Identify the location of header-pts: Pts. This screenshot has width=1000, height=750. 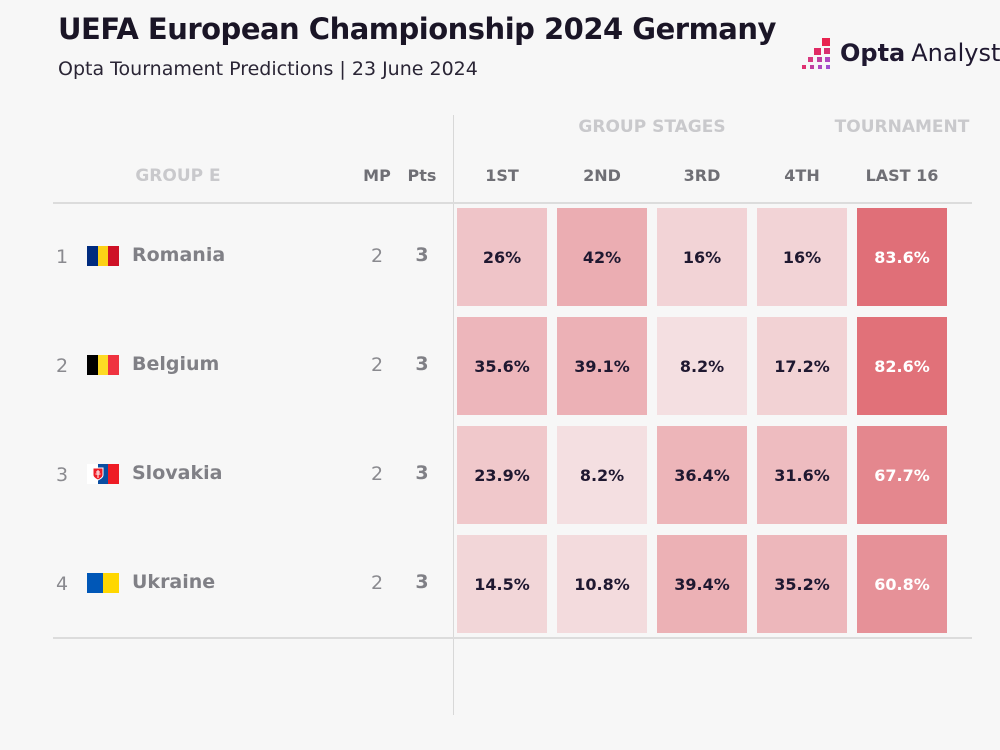
(422, 175).